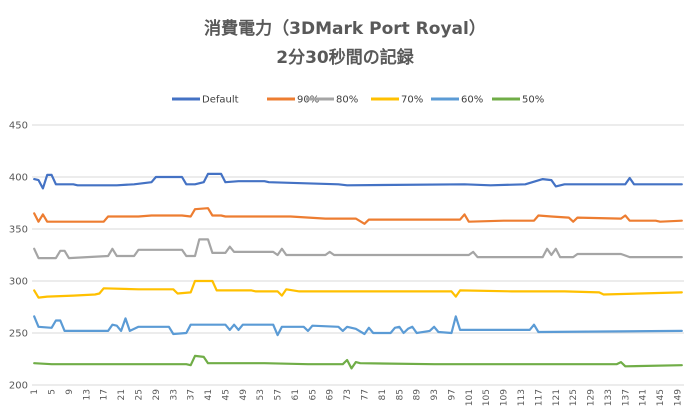 The image size is (700, 420). Describe the element at coordinates (358, 289) in the screenshot. I see `series-line-70pct` at that location.